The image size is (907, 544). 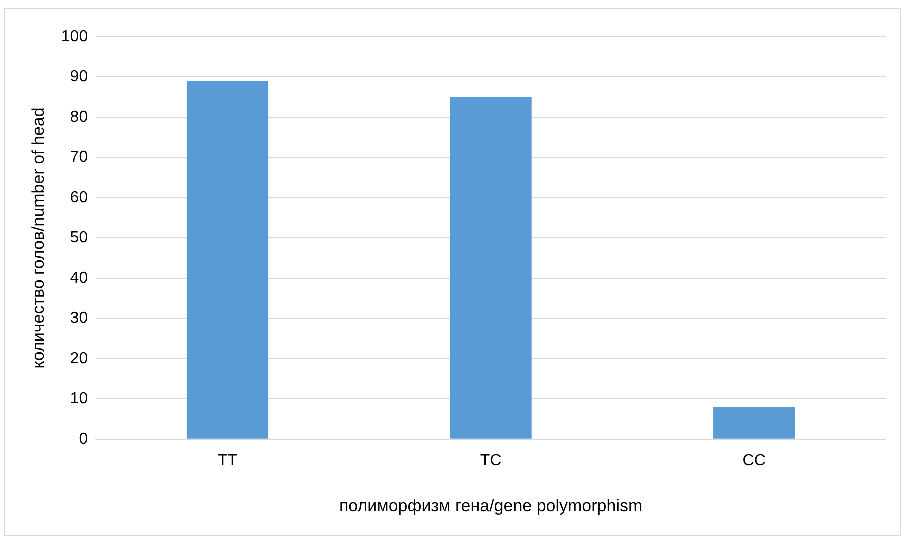 What do you see at coordinates (79, 319) in the screenshot?
I see `y-tick-label: 30` at bounding box center [79, 319].